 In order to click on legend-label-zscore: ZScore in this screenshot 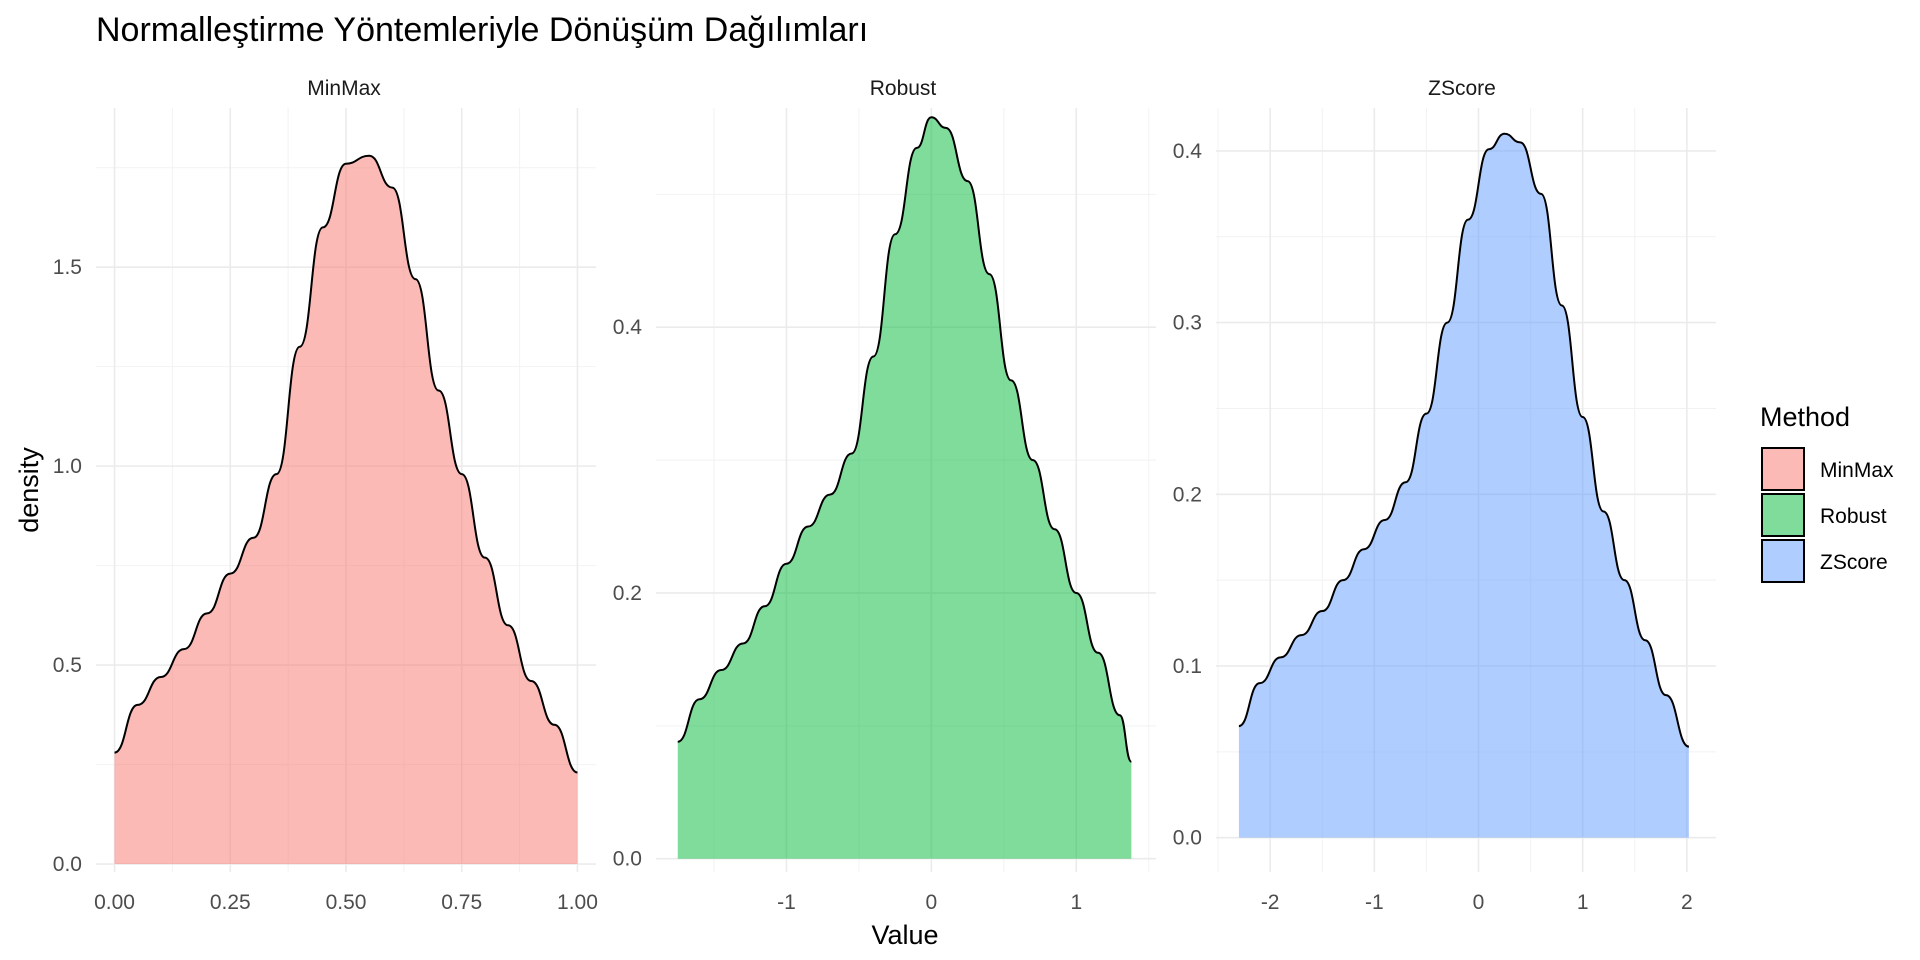, I will do `click(1854, 562)`.